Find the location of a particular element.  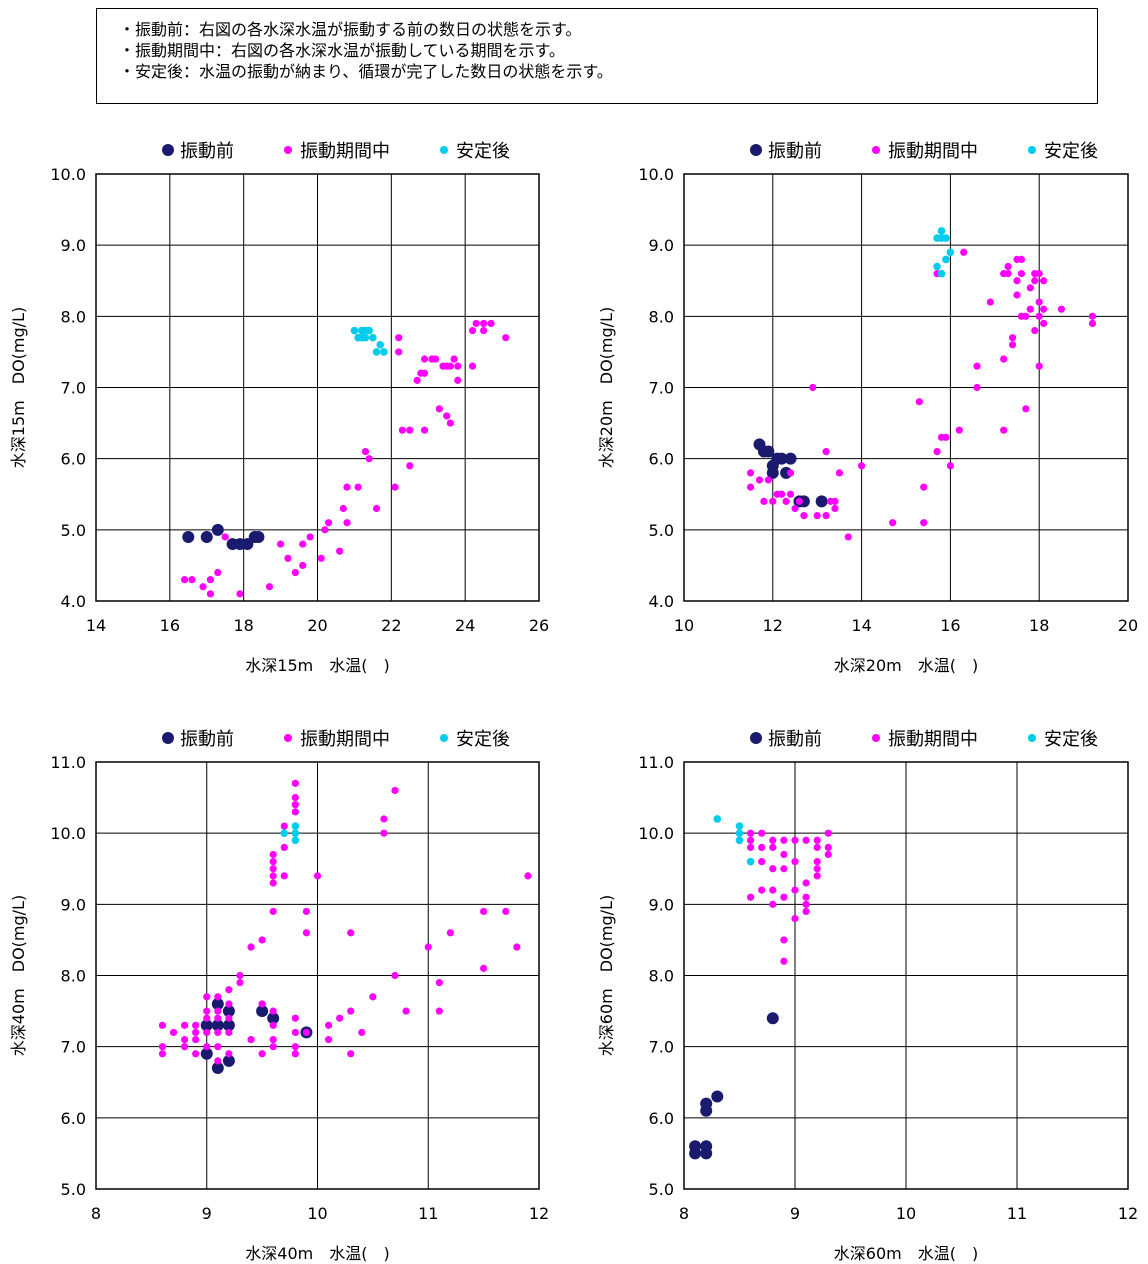

y-tick-label: 9.0 is located at coordinates (73, 904).